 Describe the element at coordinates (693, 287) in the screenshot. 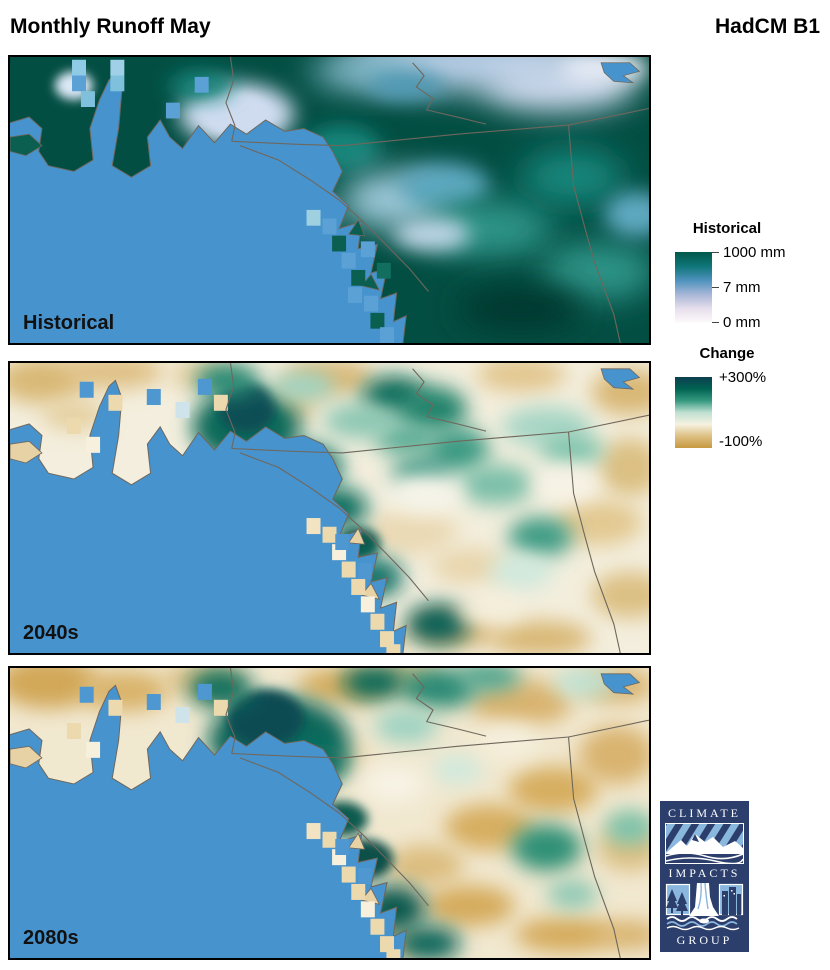

I see `legend-historical-colorbar` at that location.